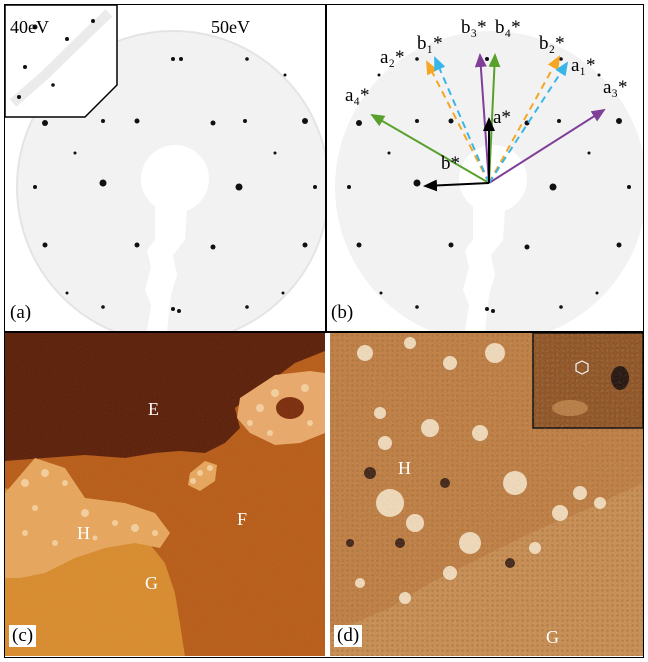 The image size is (648, 662). What do you see at coordinates (404, 468) in the screenshot?
I see `region-H-d: H` at bounding box center [404, 468].